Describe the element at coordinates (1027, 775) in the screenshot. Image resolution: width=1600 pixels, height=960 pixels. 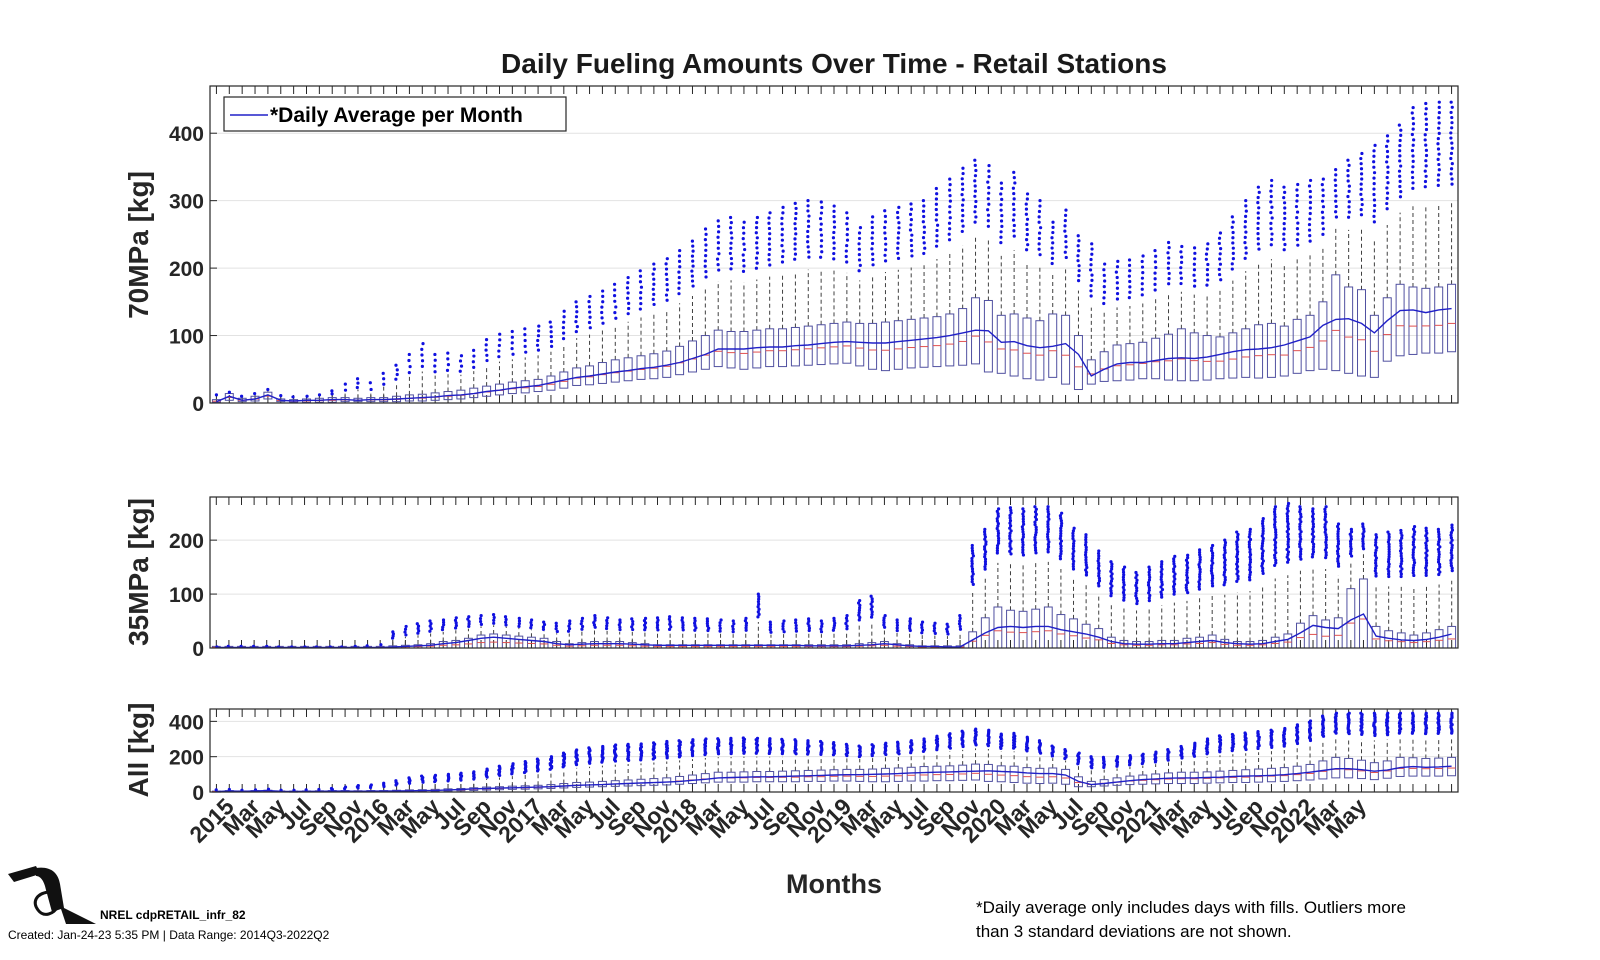
I see `box` at that location.